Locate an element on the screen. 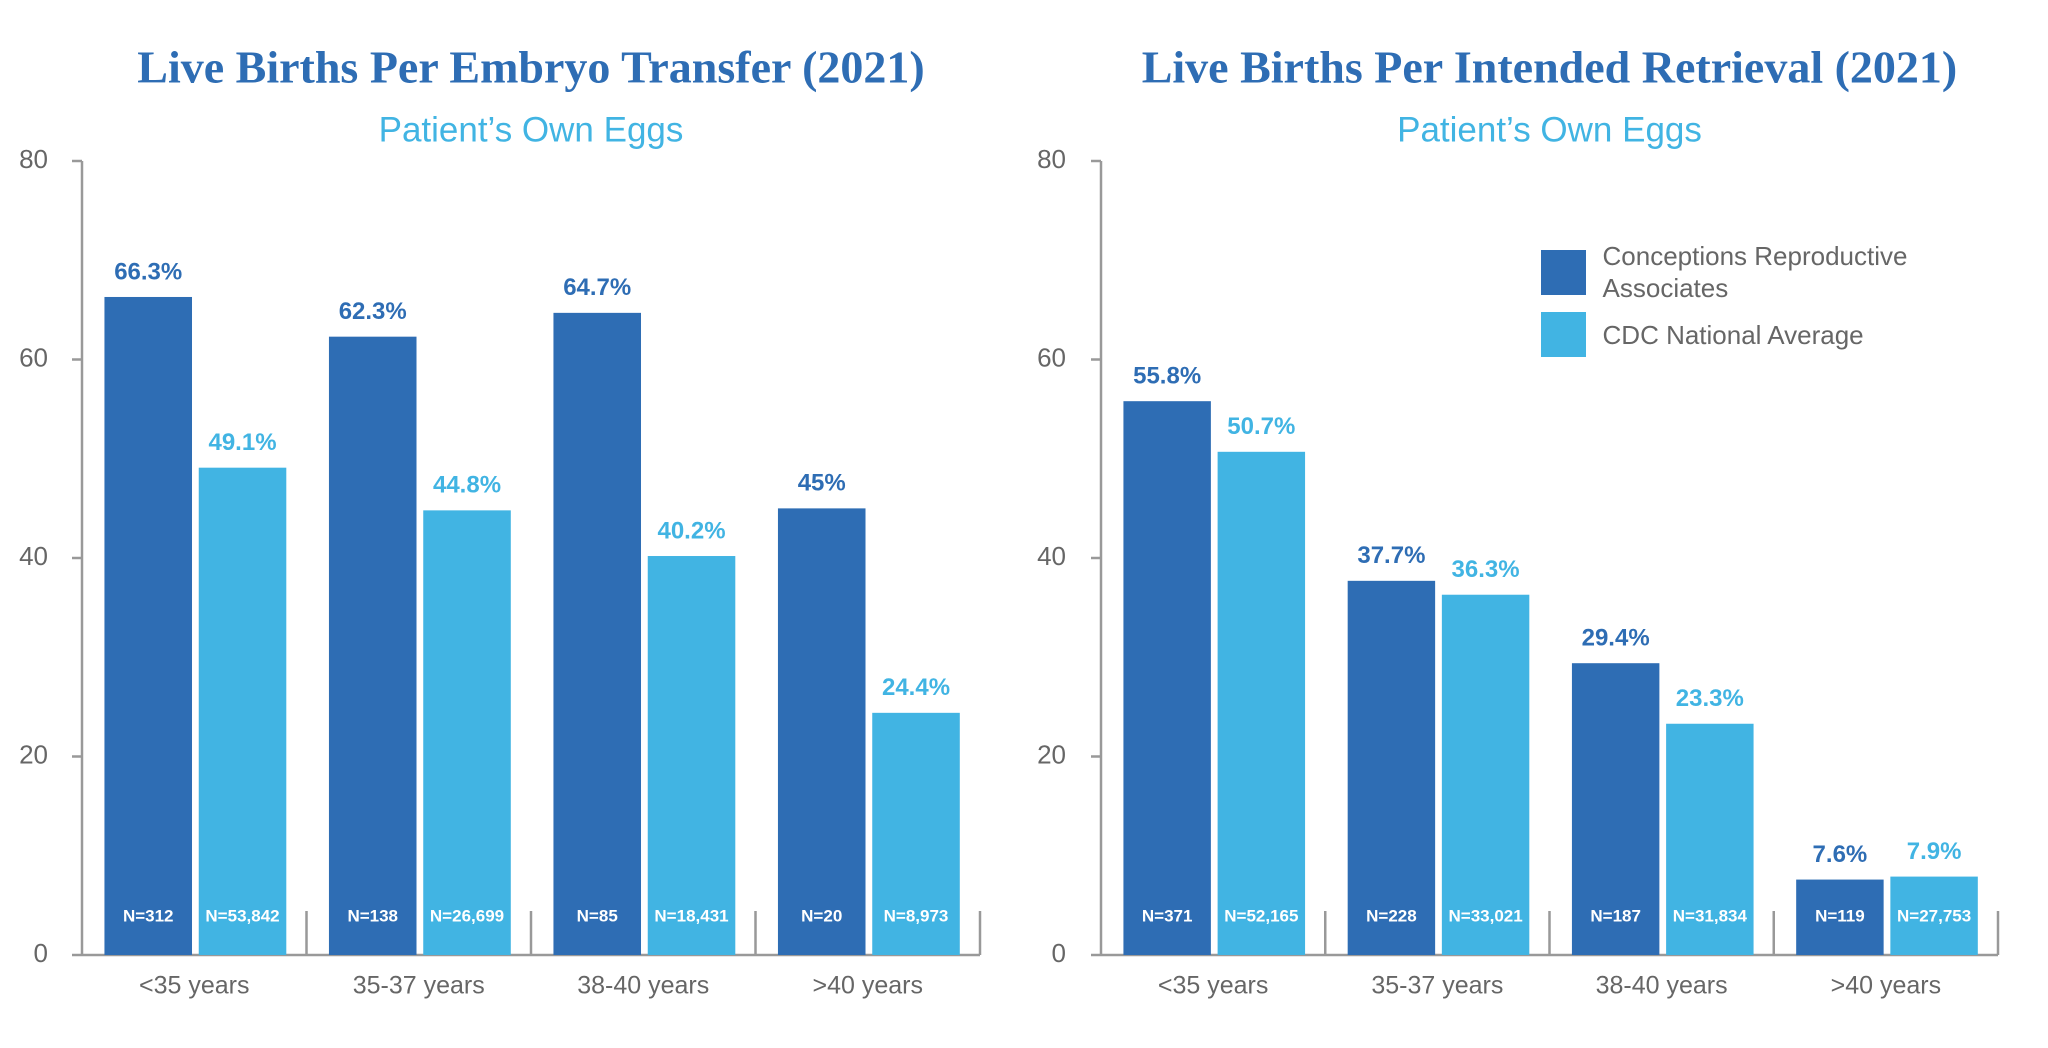 The width and height of the screenshot is (2048, 1048). value-label: 23.3% is located at coordinates (1710, 698).